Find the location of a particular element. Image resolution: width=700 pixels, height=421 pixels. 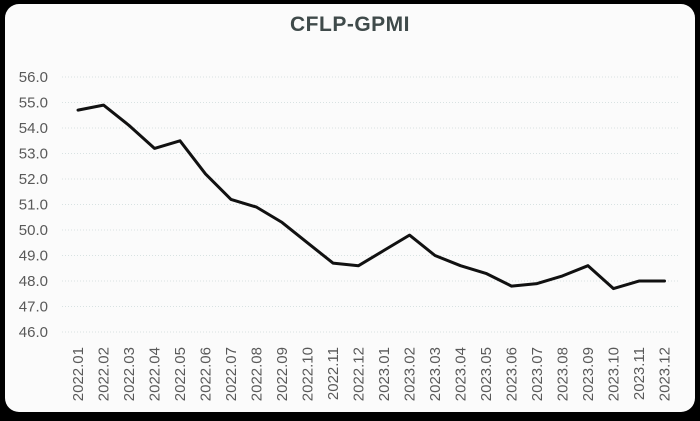

x-tick-label: 2023.06 is located at coordinates (512, 374).